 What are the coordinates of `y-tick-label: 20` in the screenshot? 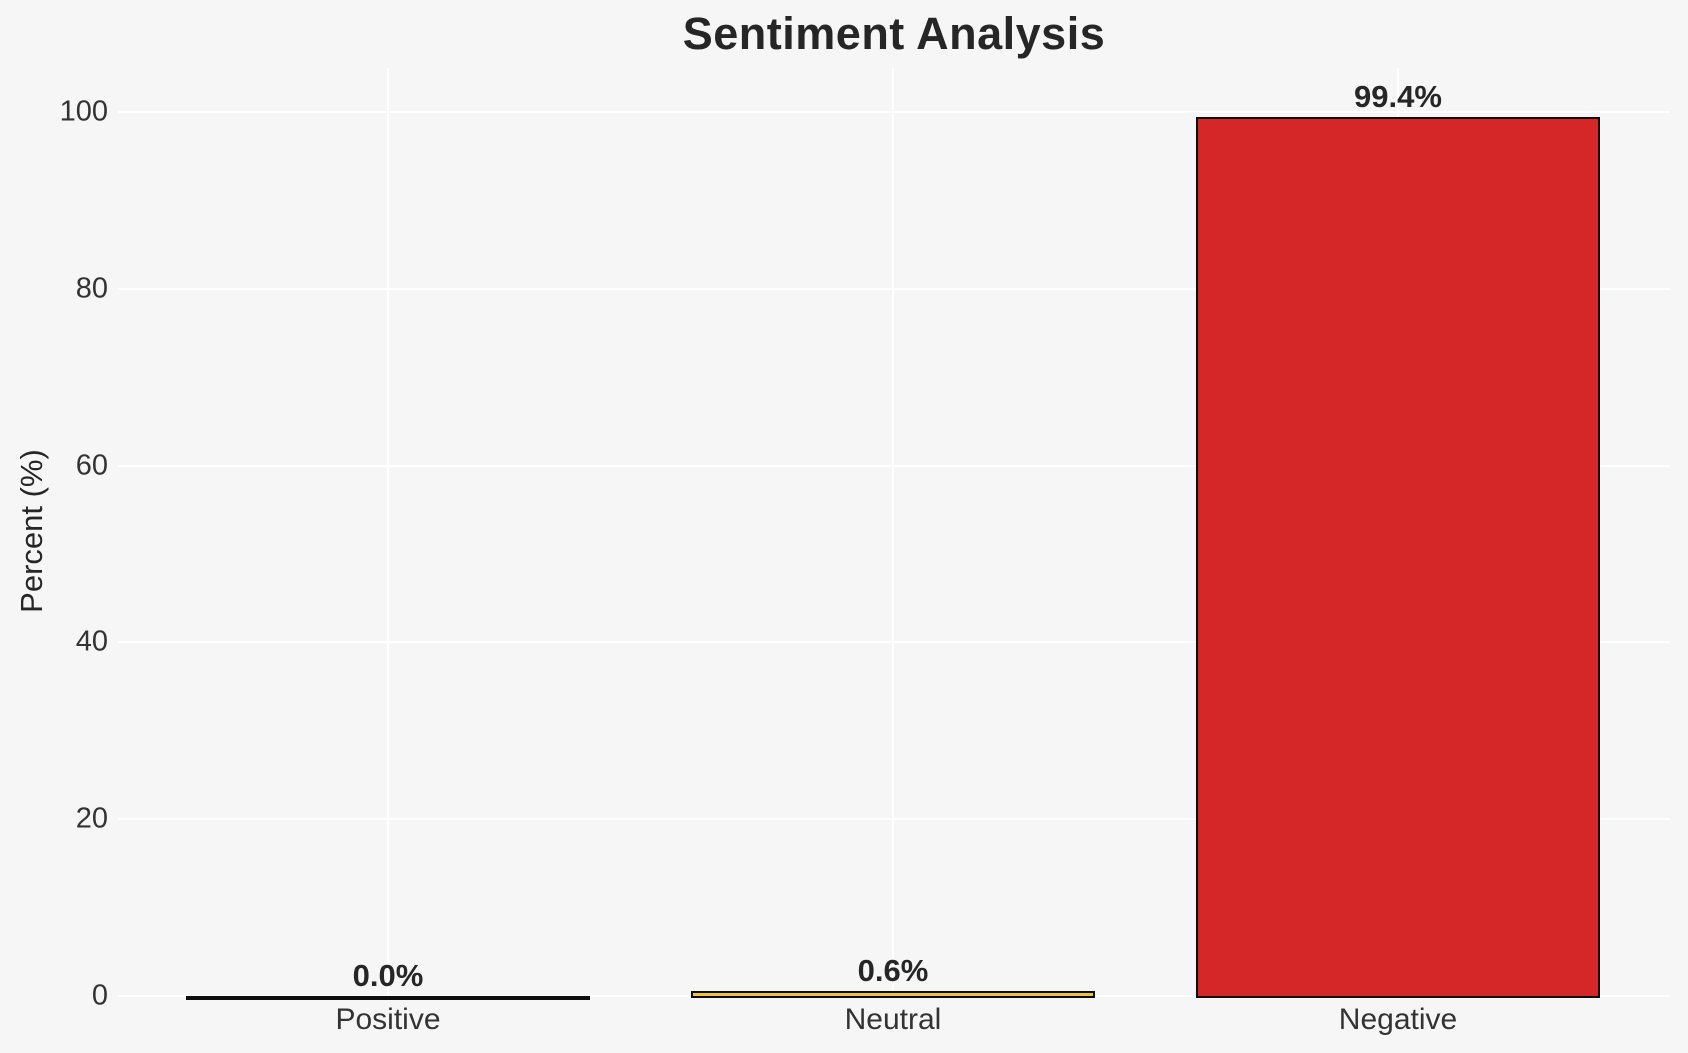 It's located at (91, 818).